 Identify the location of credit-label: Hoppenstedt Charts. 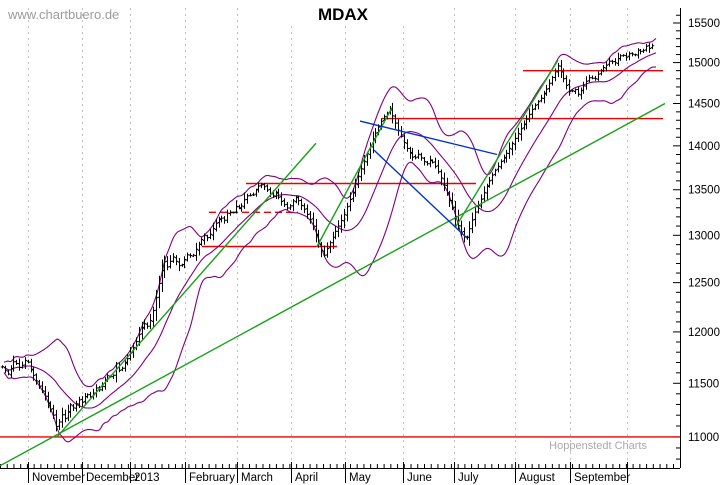
(598, 446).